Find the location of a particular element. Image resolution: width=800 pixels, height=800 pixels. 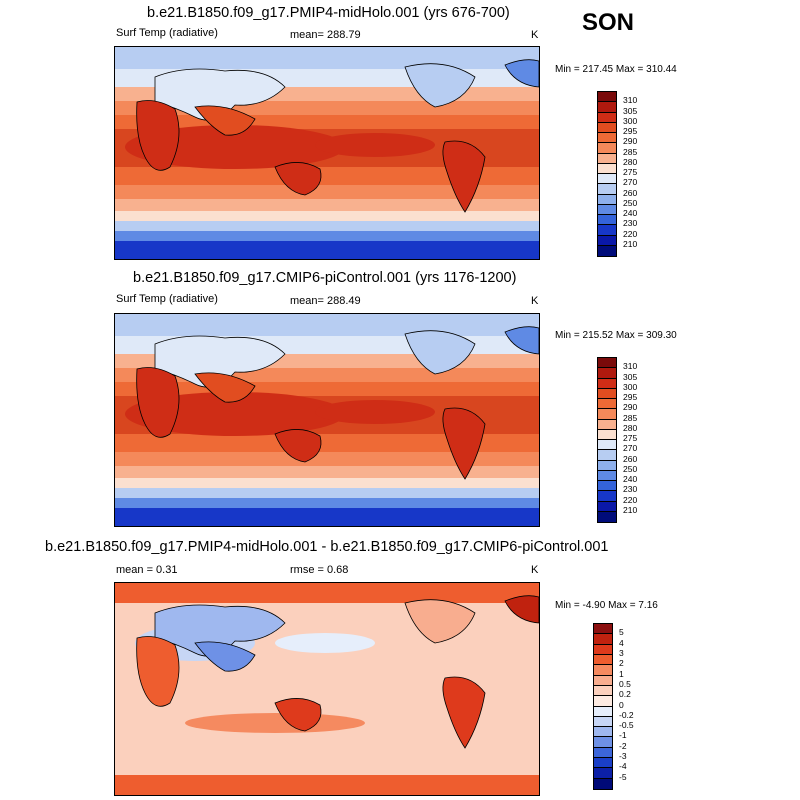

colorbar-tick-label: -1 is located at coordinates (623, 735).